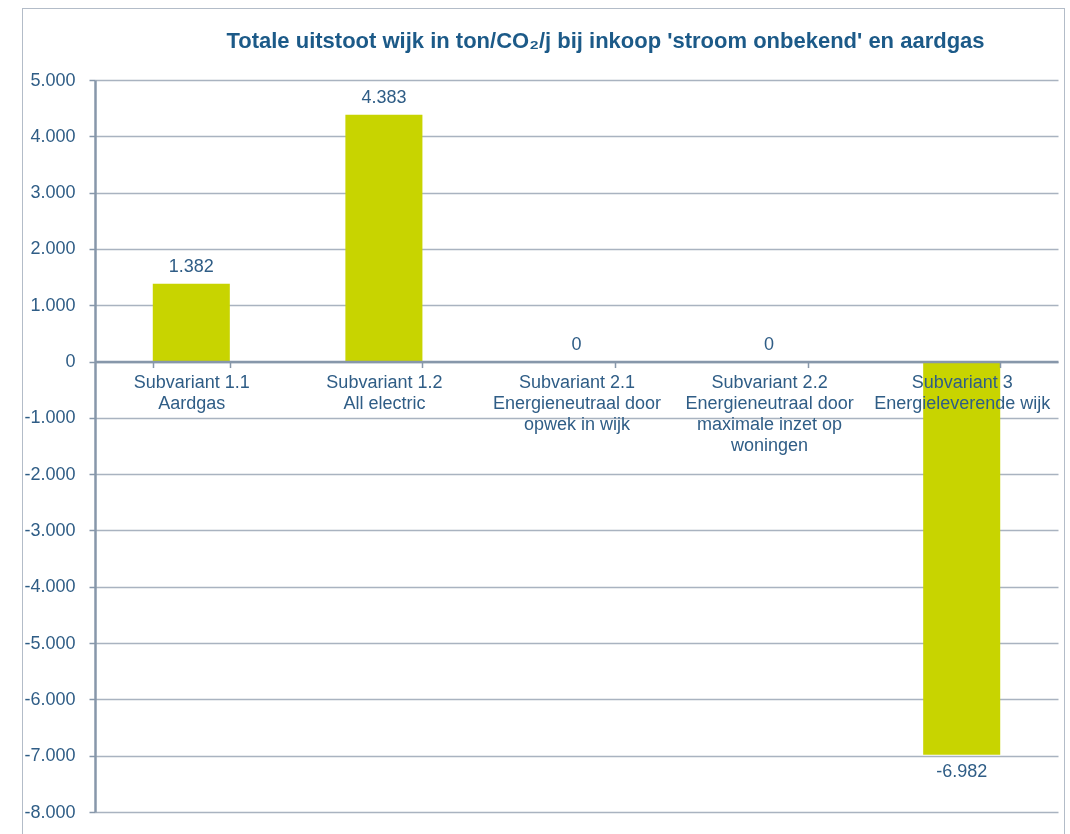  I want to click on chart-title: Totale uitstoot wijk in ton/CO₂/j bij inkoop 'stroom onbekend' en aardgas, so click(605, 40).